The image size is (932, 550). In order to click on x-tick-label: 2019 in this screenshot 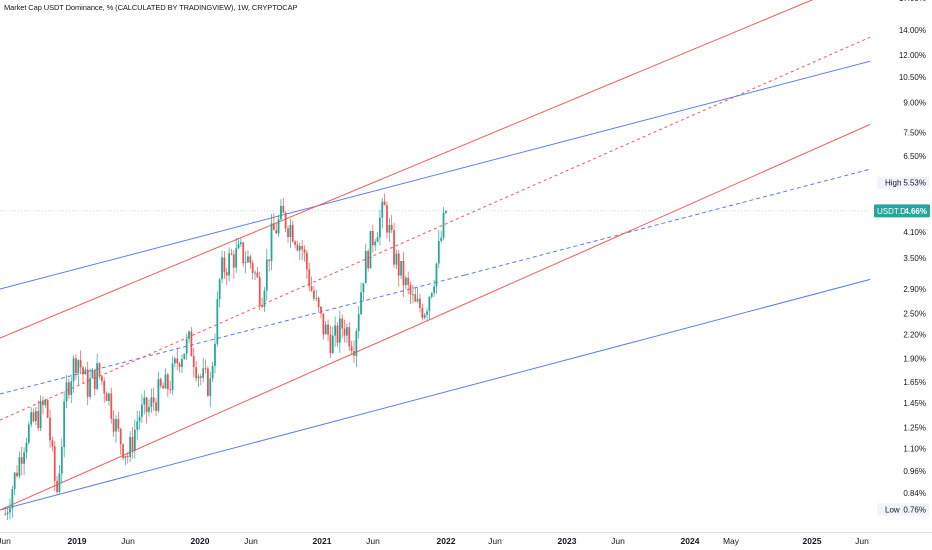, I will do `click(77, 541)`.